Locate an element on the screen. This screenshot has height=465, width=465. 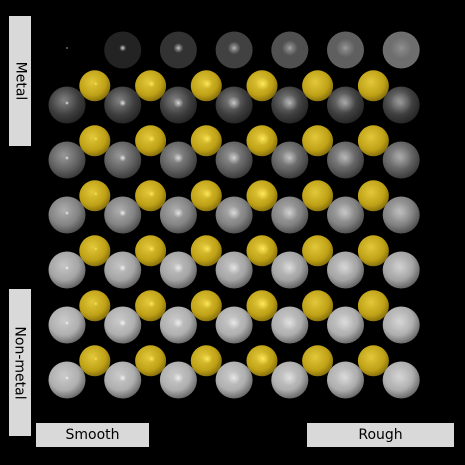
smooth-axis-label: Smooth is located at coordinates (92, 435).